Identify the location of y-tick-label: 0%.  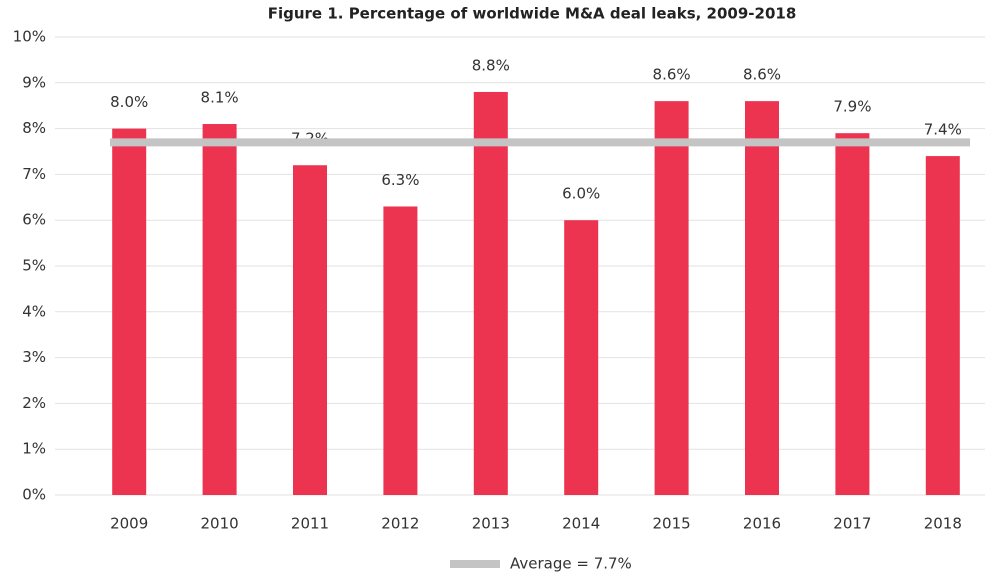
(34, 495).